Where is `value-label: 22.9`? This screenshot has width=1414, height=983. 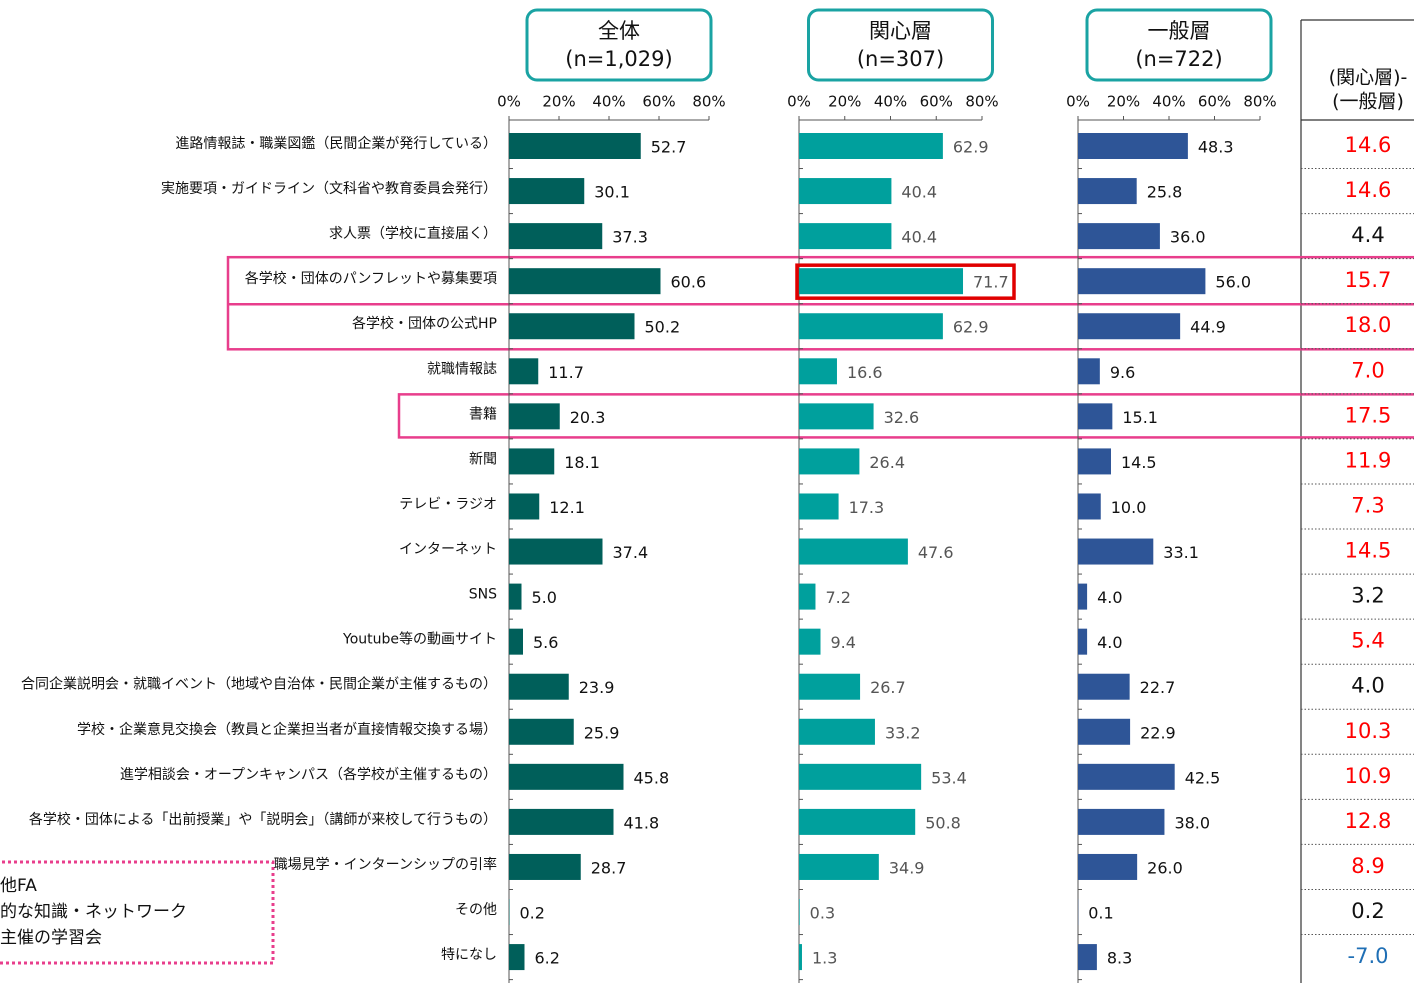 value-label: 22.9 is located at coordinates (1158, 732).